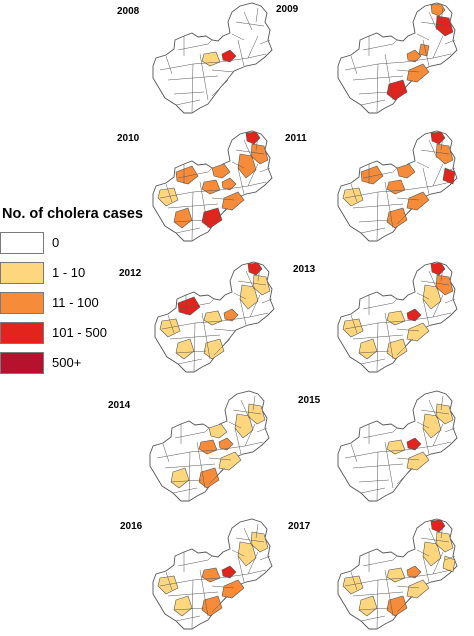 The height and width of the screenshot is (636, 474). What do you see at coordinates (304, 269) in the screenshot?
I see `year-label-2013: 2013` at bounding box center [304, 269].